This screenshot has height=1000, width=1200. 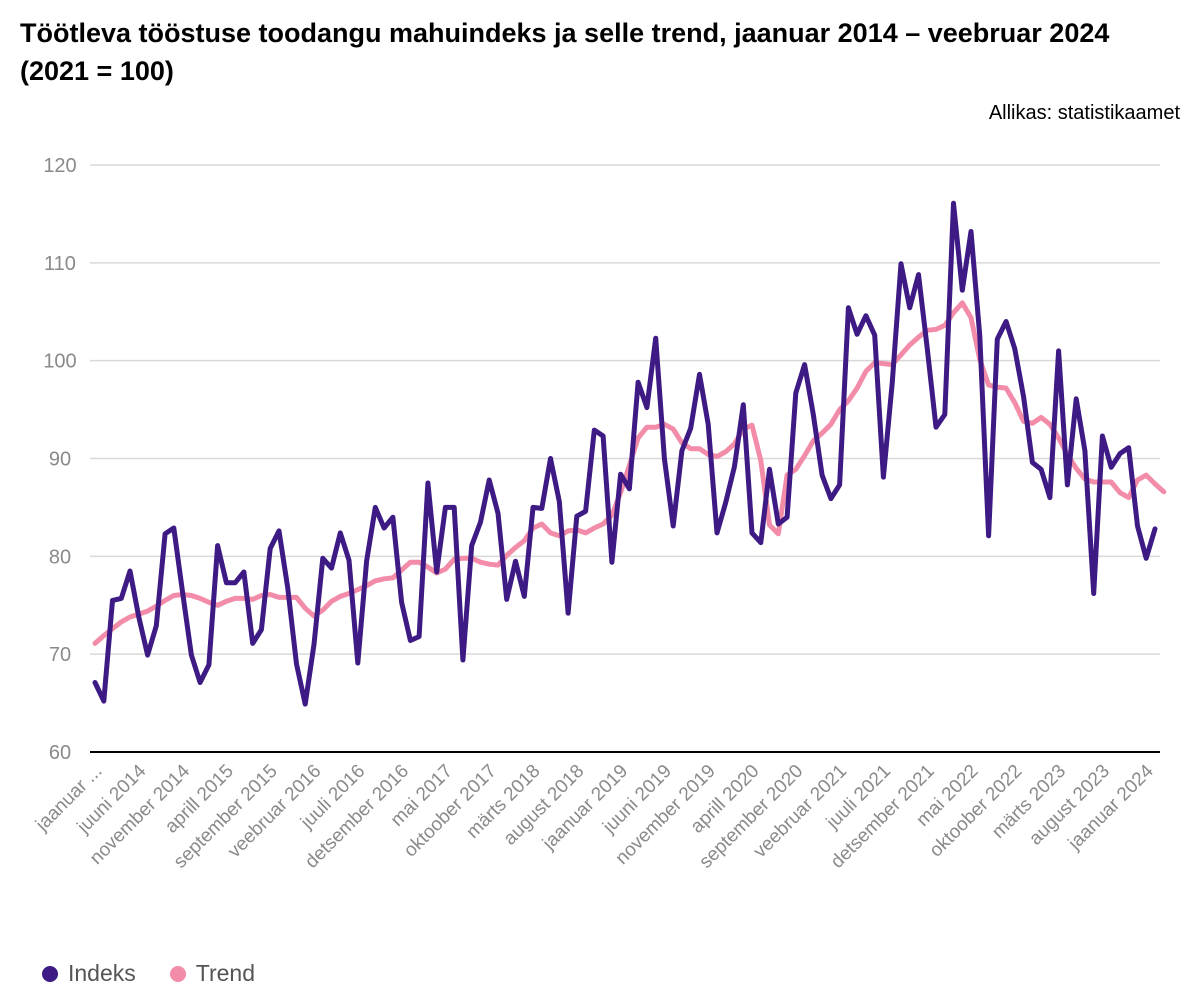 What do you see at coordinates (60, 460) in the screenshot?
I see `y-tick-label: 90` at bounding box center [60, 460].